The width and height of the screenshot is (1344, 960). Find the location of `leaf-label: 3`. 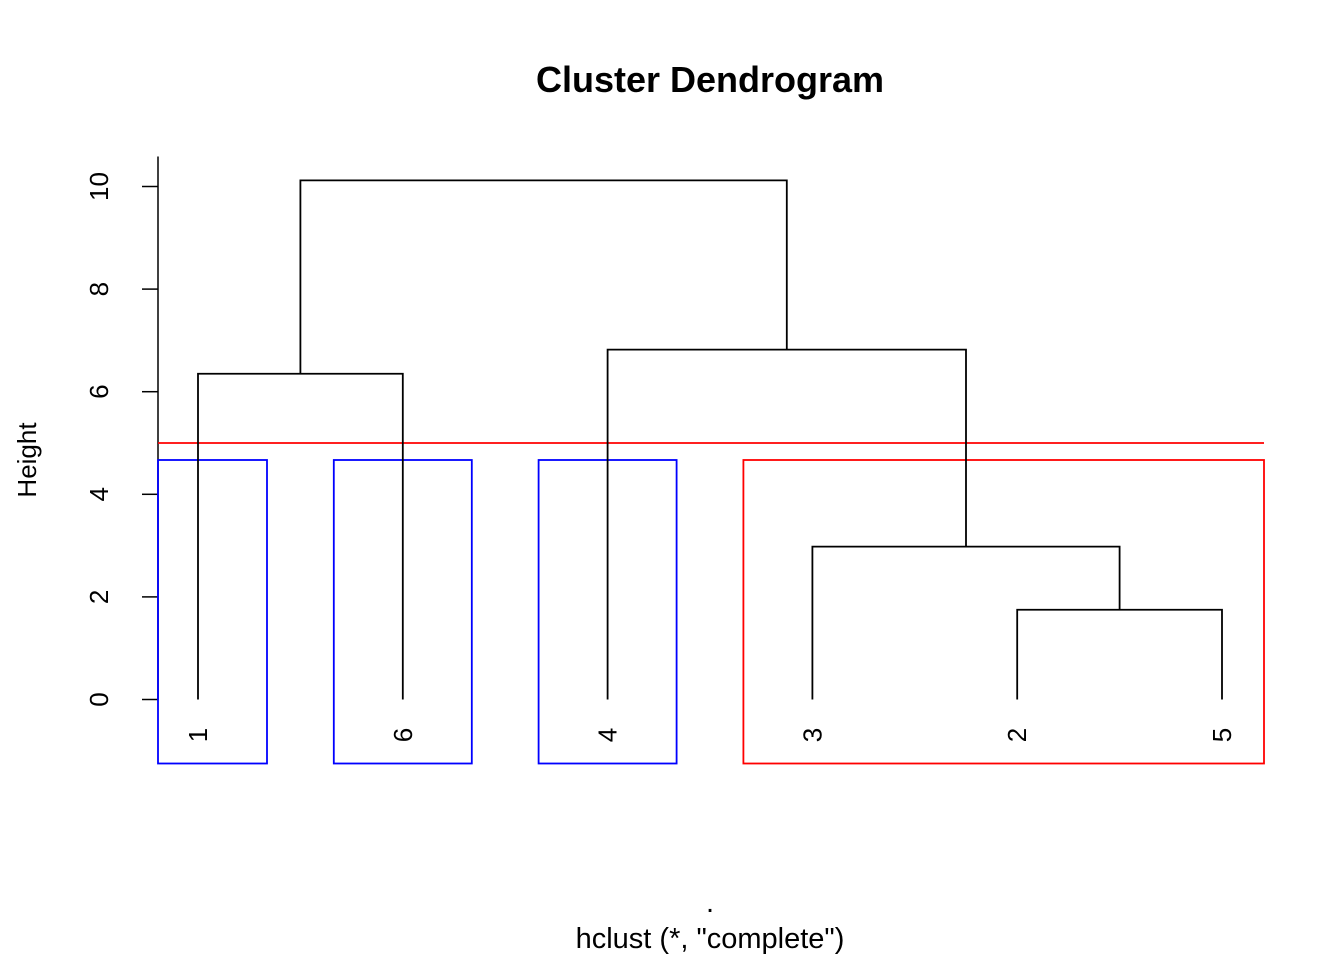

leaf-label: 3 is located at coordinates (812, 735).